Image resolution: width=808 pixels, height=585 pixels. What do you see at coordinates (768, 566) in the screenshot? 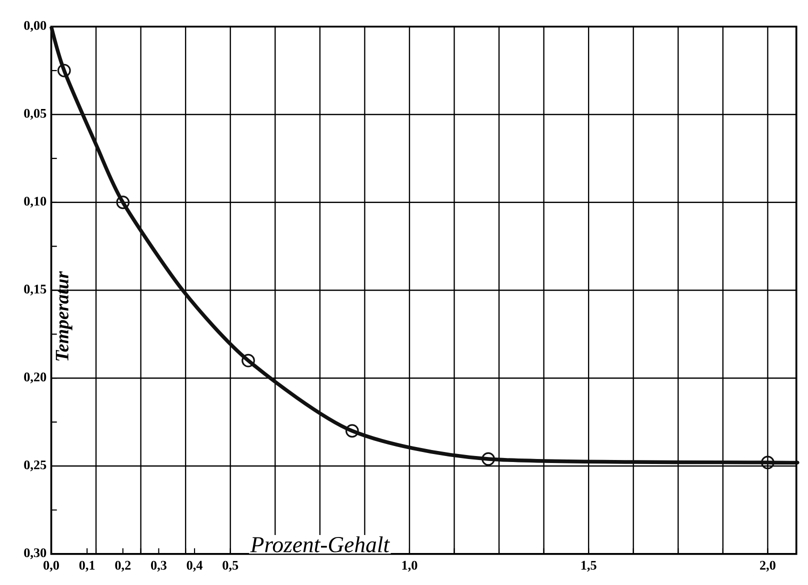
I see `x-tick-label: 2,0` at bounding box center [768, 566].